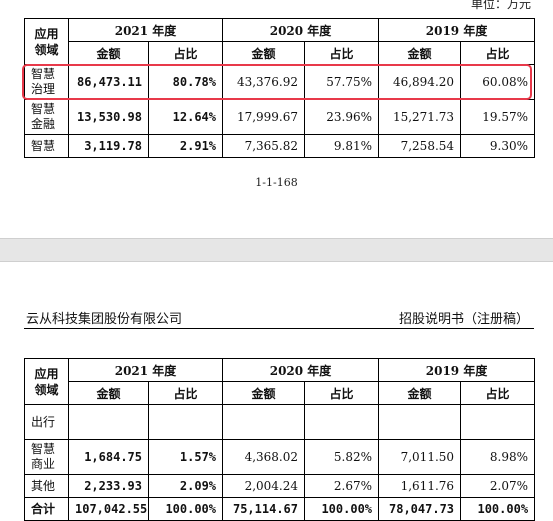 This screenshot has height=521, width=553. What do you see at coordinates (108, 486) in the screenshot?
I see `amount-2021: 2,233.93` at bounding box center [108, 486].